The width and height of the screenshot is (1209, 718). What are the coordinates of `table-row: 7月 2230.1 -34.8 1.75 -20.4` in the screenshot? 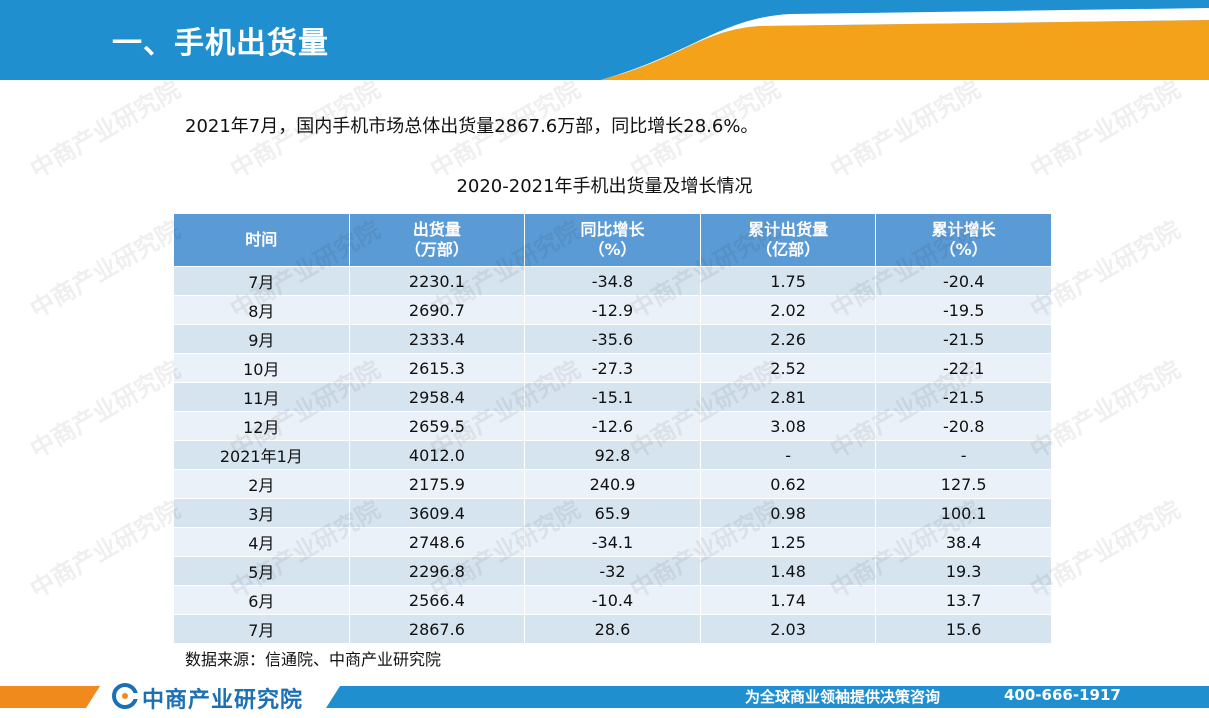 It's located at (612, 281).